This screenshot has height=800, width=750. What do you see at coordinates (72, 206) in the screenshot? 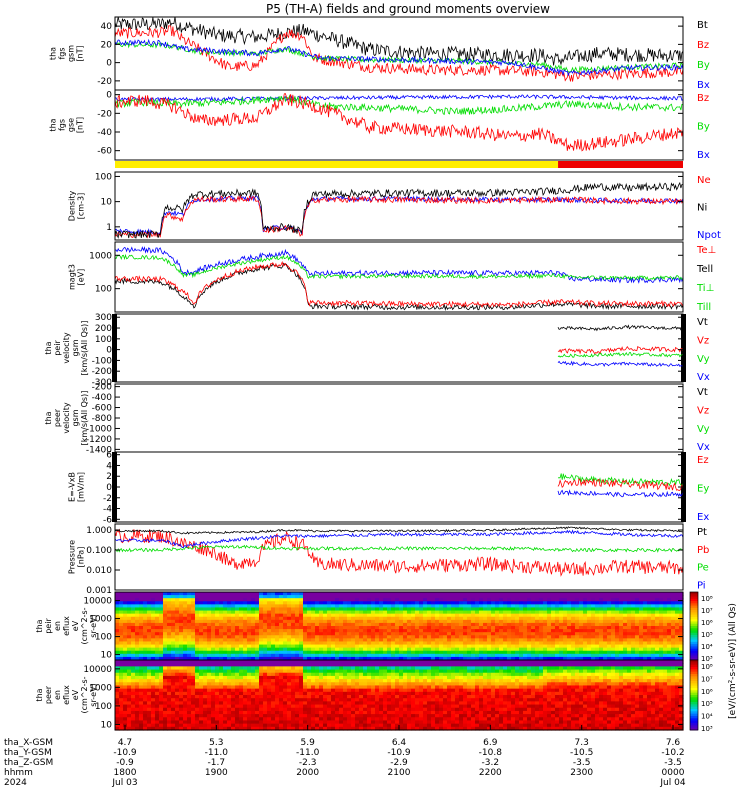
I see `y-axis-label-line: Density` at bounding box center [72, 206].